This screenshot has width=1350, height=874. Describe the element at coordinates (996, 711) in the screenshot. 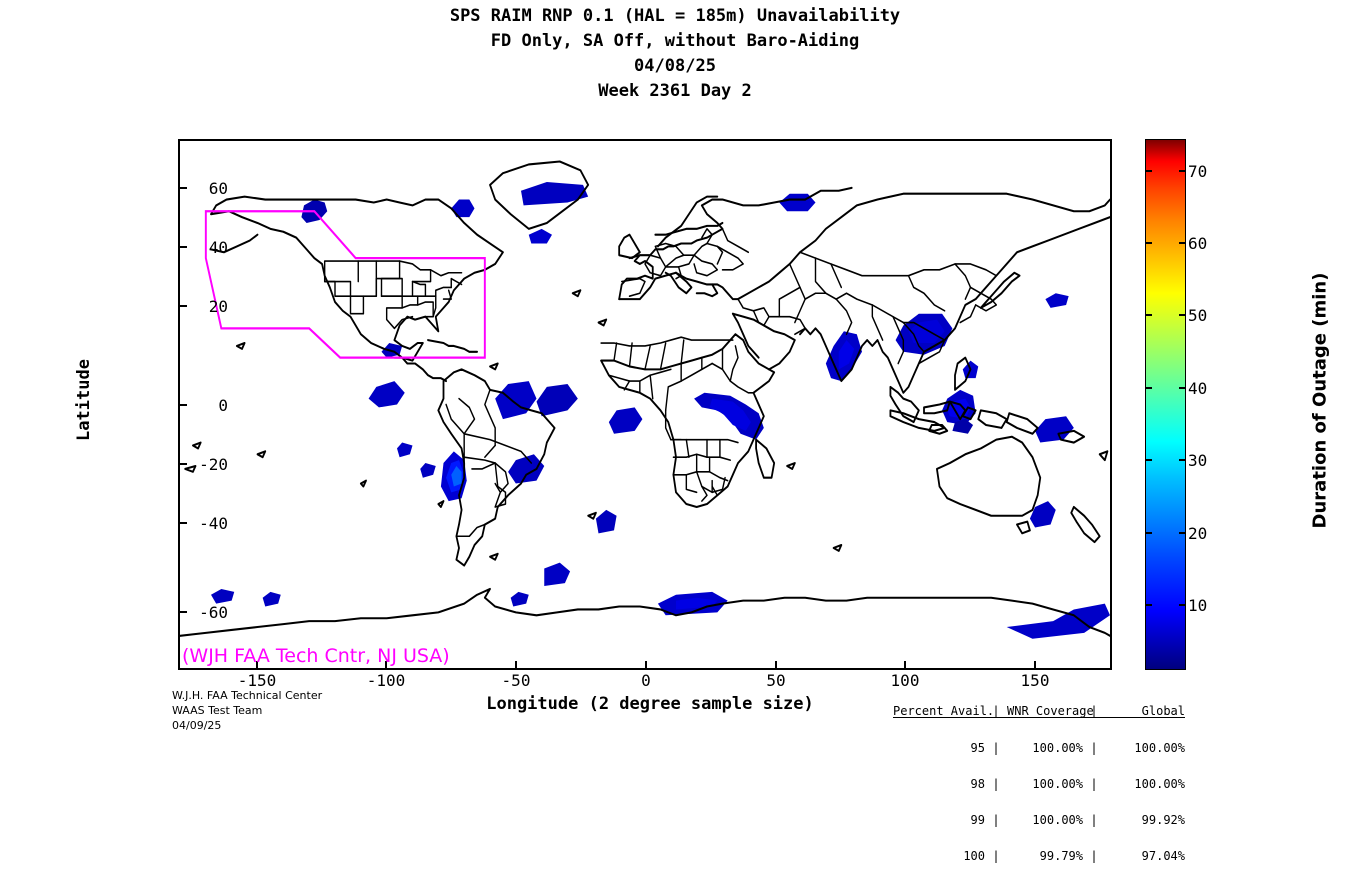

I see `stats-header-sep-1: |` at that location.